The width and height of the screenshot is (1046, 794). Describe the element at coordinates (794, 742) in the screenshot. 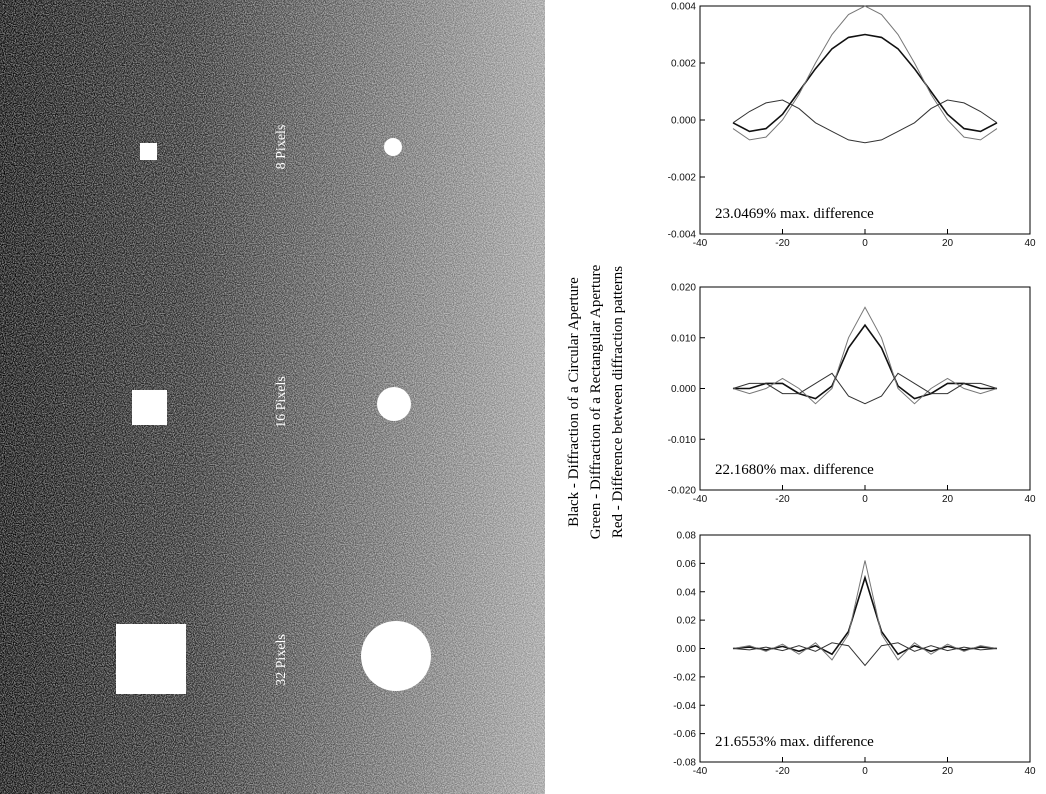

I see `annotation: 21.6553% max. difference` at that location.